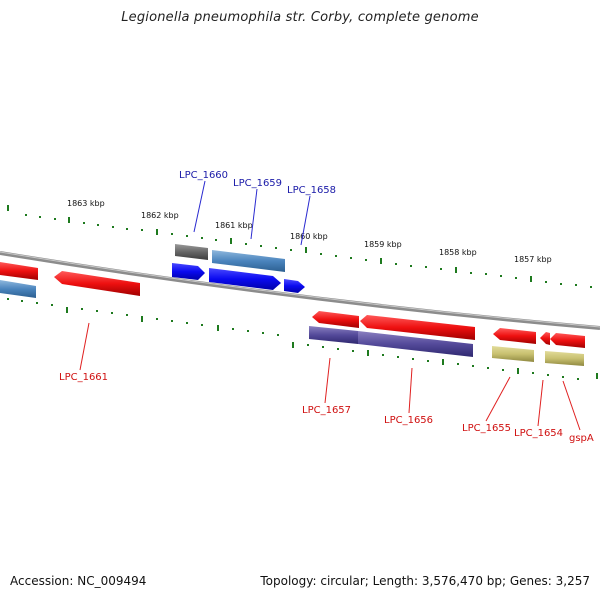  I want to click on genome-backbone, so click(300, 290).